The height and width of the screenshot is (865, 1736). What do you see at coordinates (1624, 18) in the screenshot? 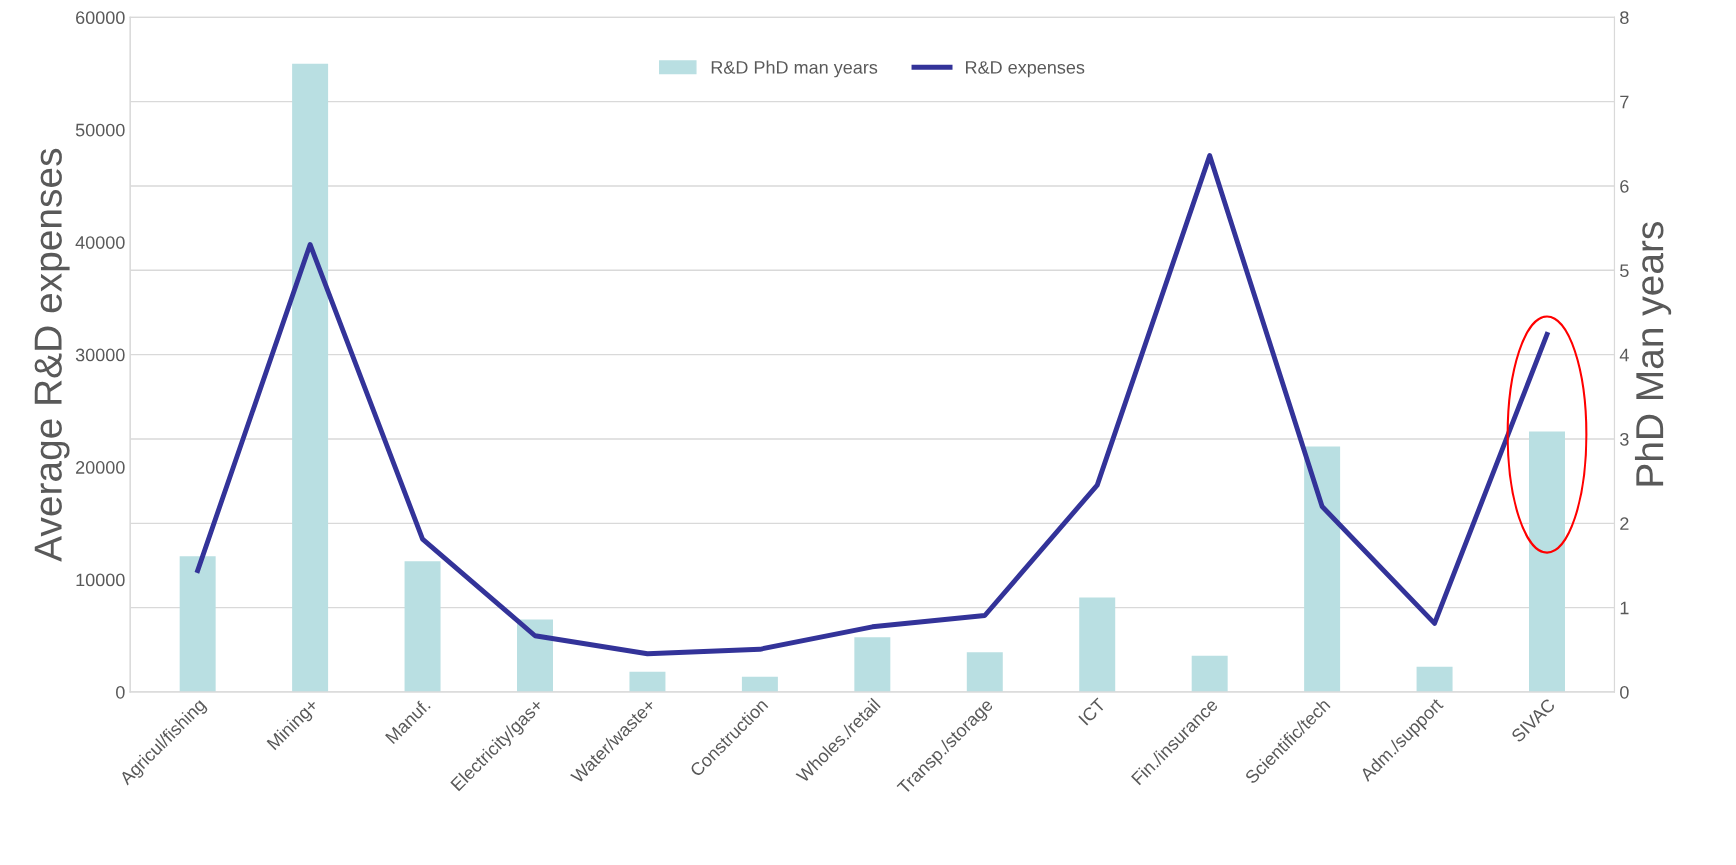
I see `y2-tick-label: 8` at bounding box center [1624, 18].